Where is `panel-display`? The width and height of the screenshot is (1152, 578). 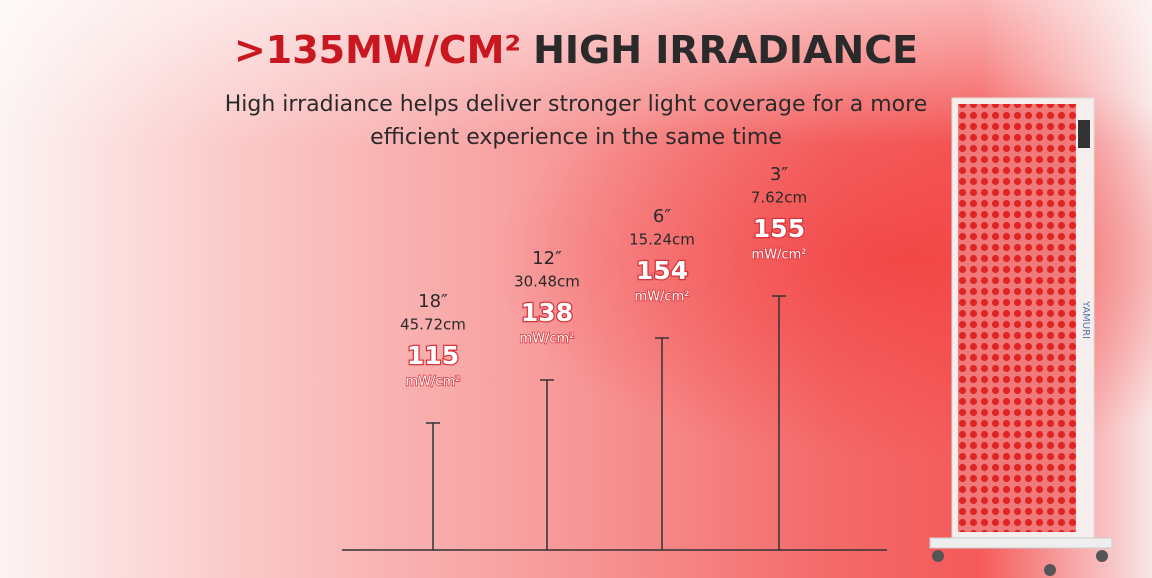 panel-display is located at coordinates (1084, 134).